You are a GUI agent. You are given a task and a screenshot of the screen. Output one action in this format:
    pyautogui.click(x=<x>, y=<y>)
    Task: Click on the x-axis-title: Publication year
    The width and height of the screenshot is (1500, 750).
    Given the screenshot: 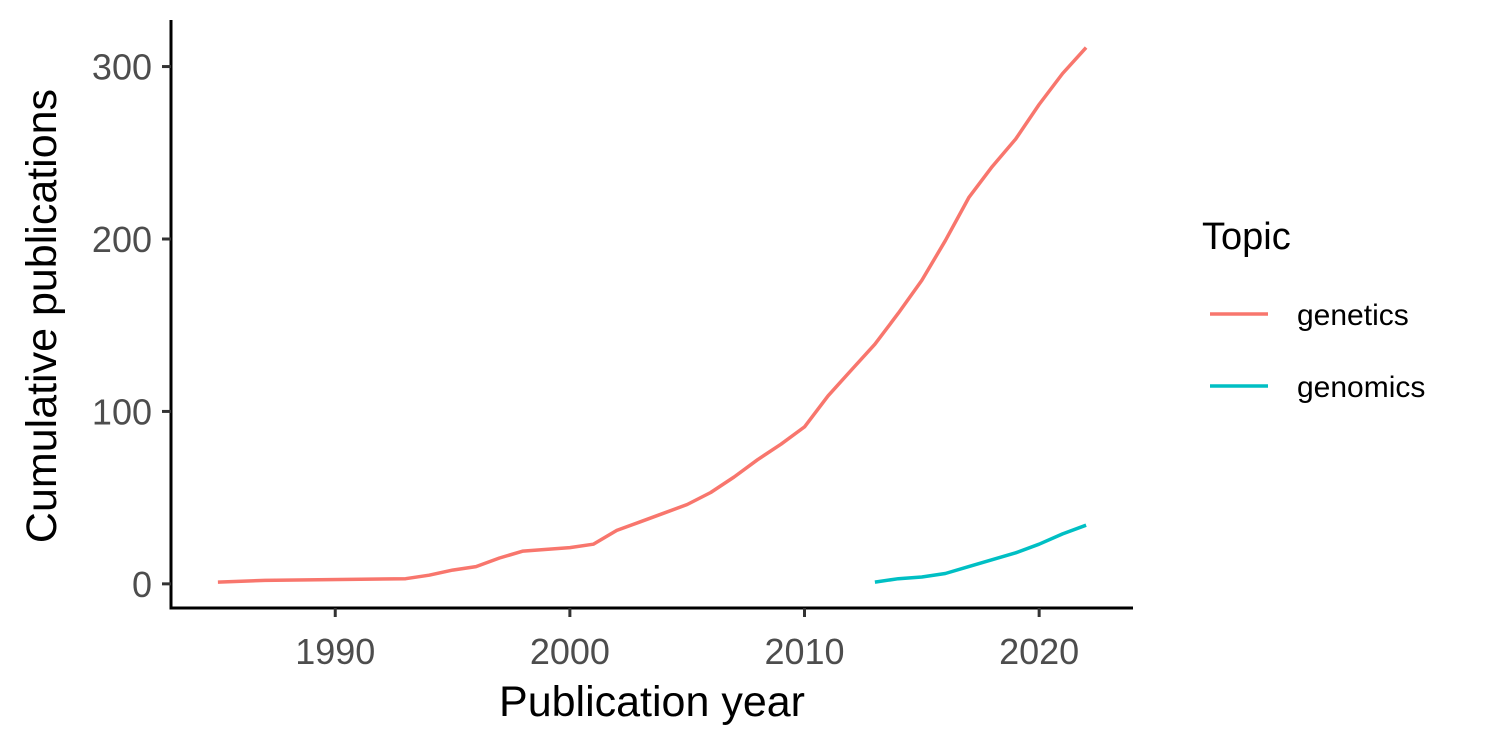 What is the action you would take?
    pyautogui.click(x=652, y=702)
    